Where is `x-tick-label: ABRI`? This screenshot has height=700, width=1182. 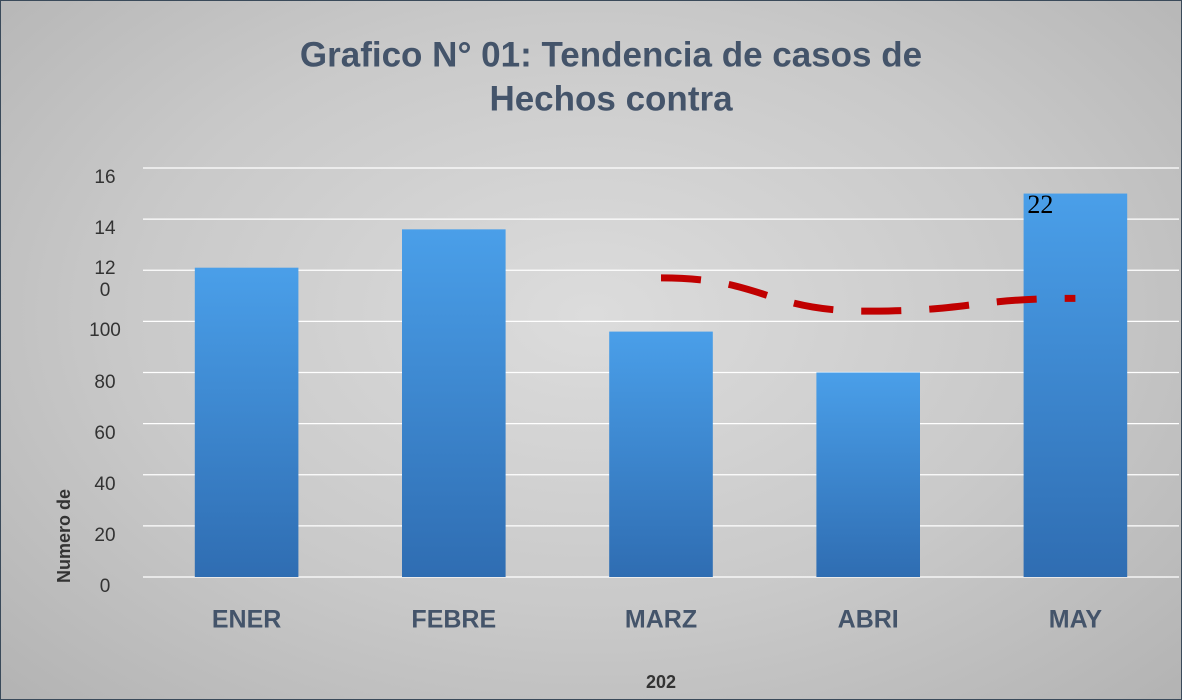
x-tick-label: ABRI is located at coordinates (868, 620).